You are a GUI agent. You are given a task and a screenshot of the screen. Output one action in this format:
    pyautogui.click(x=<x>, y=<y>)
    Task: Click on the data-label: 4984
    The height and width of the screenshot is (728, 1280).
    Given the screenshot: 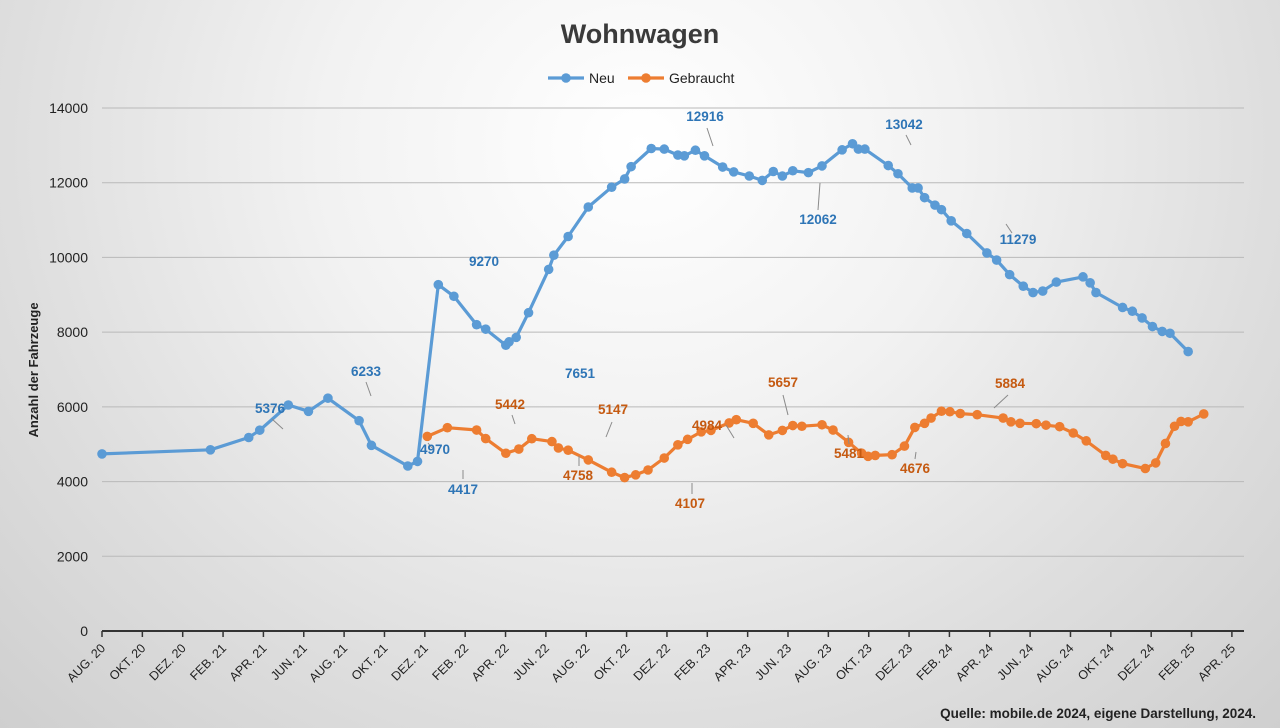 What is the action you would take?
    pyautogui.click(x=713, y=428)
    